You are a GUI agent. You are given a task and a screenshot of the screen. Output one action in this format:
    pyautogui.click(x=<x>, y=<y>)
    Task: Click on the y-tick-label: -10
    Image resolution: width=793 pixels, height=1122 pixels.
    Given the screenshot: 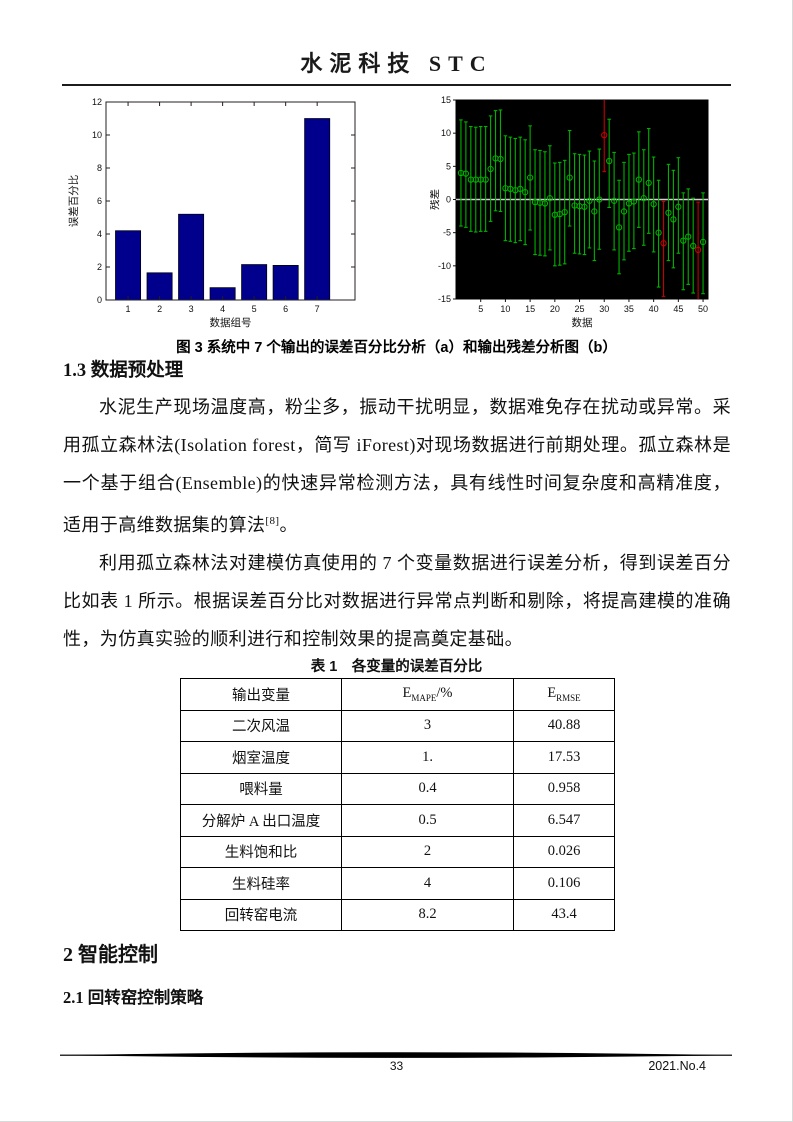 What is the action you would take?
    pyautogui.click(x=444, y=266)
    